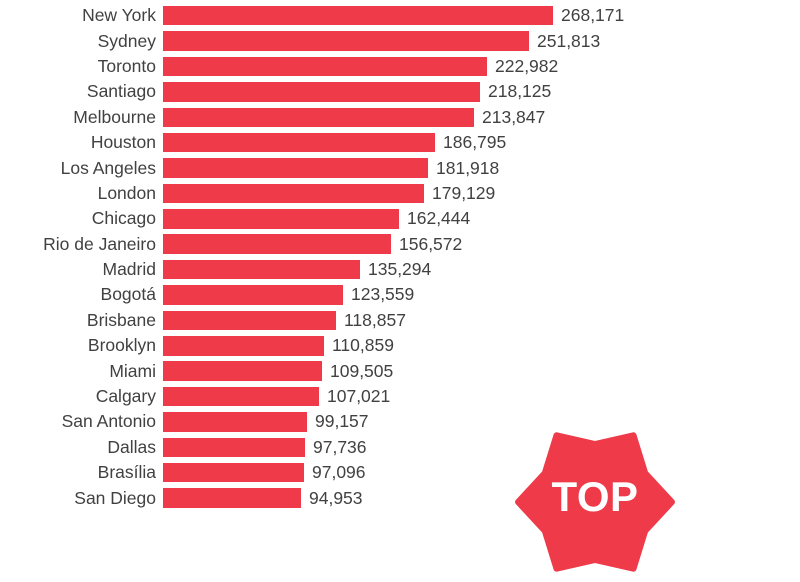 The image size is (800, 582). I want to click on value-label: 94,953, so click(336, 497).